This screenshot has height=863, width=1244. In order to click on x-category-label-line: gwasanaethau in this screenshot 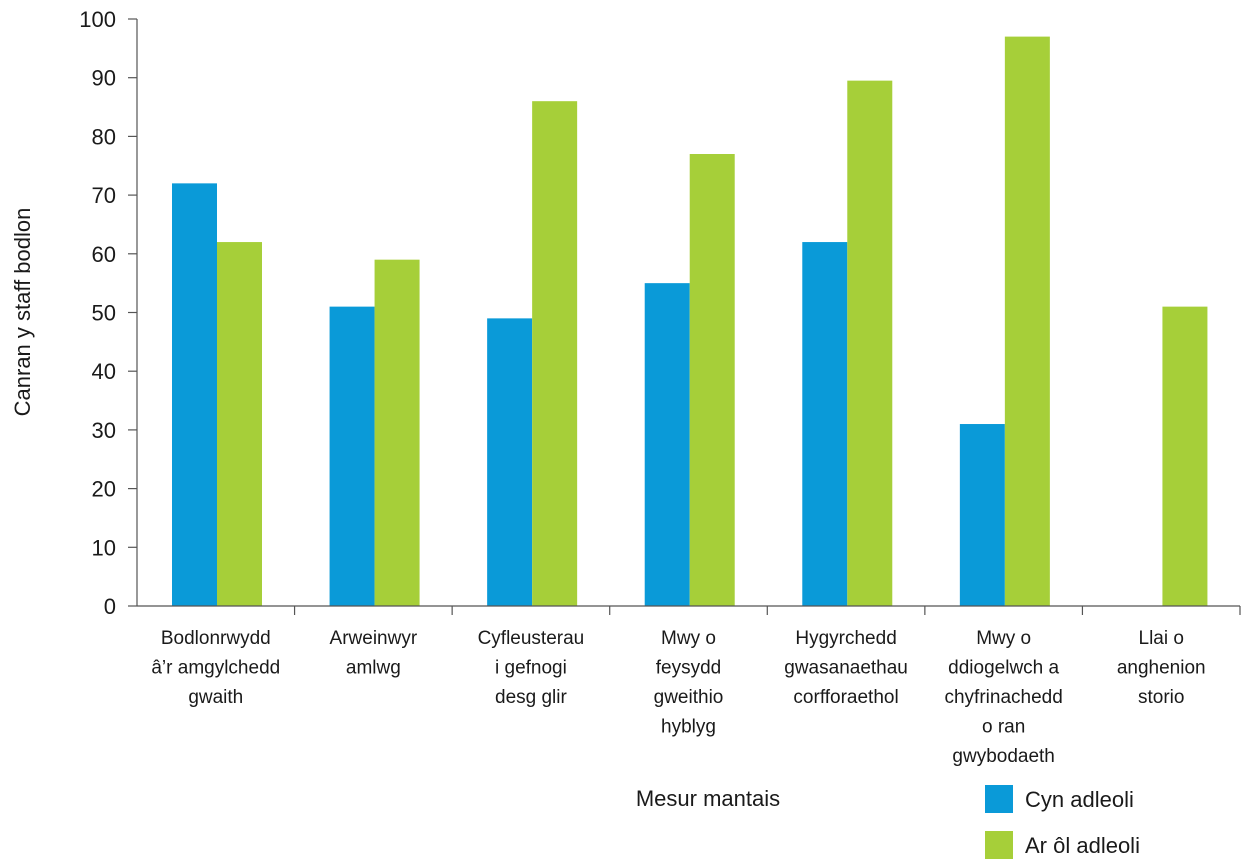, I will do `click(846, 668)`.